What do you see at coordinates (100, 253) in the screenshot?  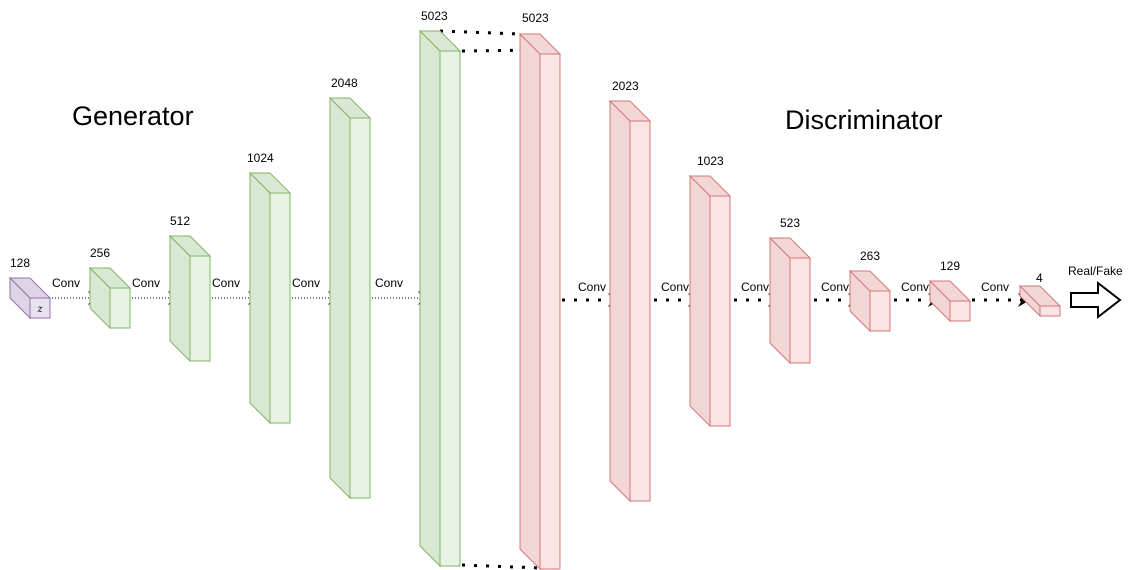 I see `generator-block-label: 256` at bounding box center [100, 253].